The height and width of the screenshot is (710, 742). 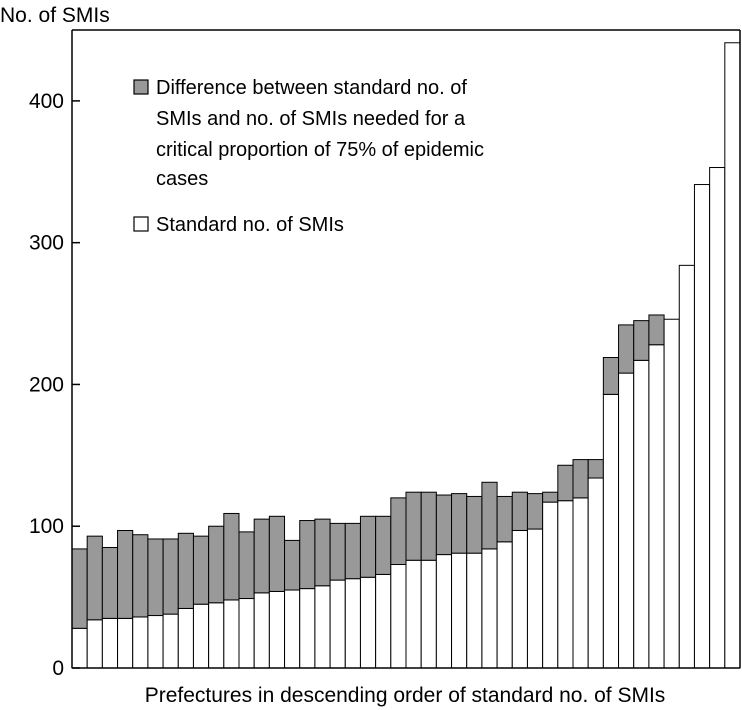 What do you see at coordinates (141, 224) in the screenshot?
I see `legend-swatch-standard` at bounding box center [141, 224].